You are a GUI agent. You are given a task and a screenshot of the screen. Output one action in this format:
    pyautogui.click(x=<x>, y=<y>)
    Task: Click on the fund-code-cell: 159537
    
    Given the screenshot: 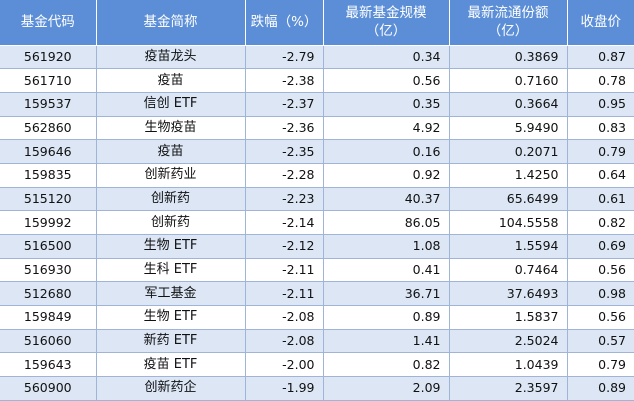 What is the action you would take?
    pyautogui.click(x=48, y=104)
    